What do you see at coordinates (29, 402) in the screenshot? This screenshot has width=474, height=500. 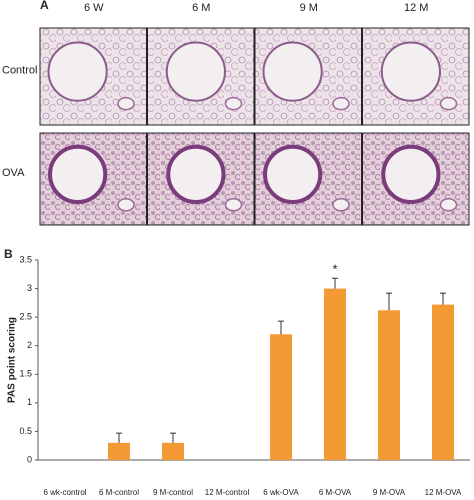 I see `y-tick-label: 1` at bounding box center [29, 402].